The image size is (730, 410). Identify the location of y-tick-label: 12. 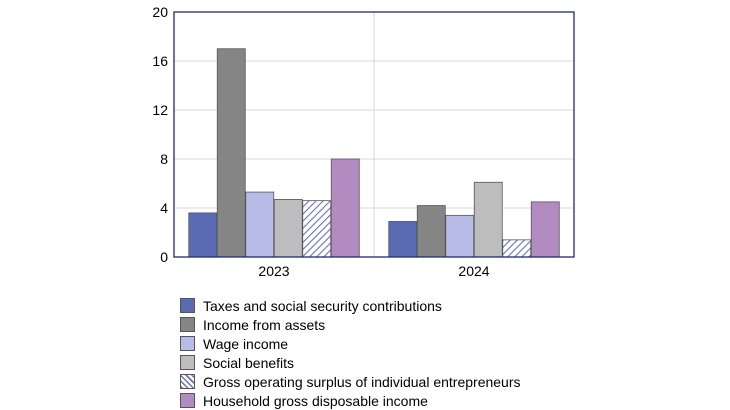
(160, 110).